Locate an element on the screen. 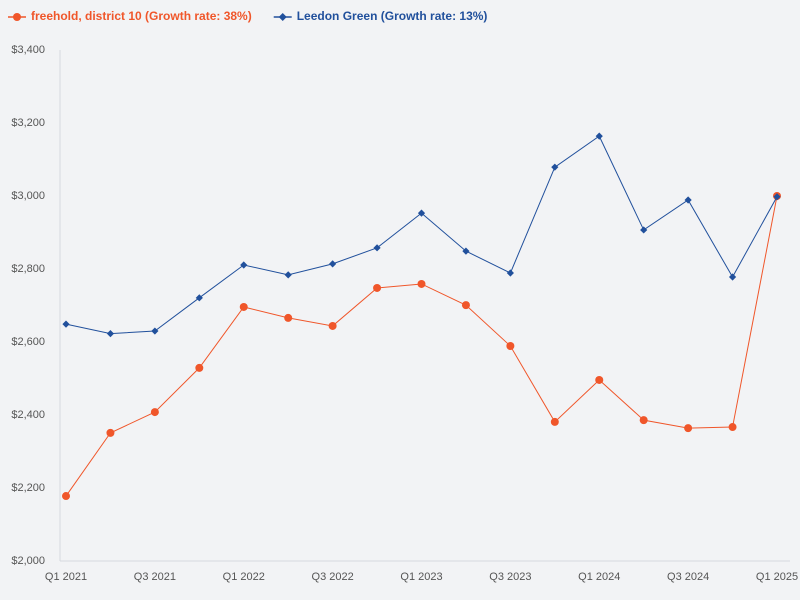 The width and height of the screenshot is (800, 600). x-tick-label: Q3 2022 is located at coordinates (333, 577).